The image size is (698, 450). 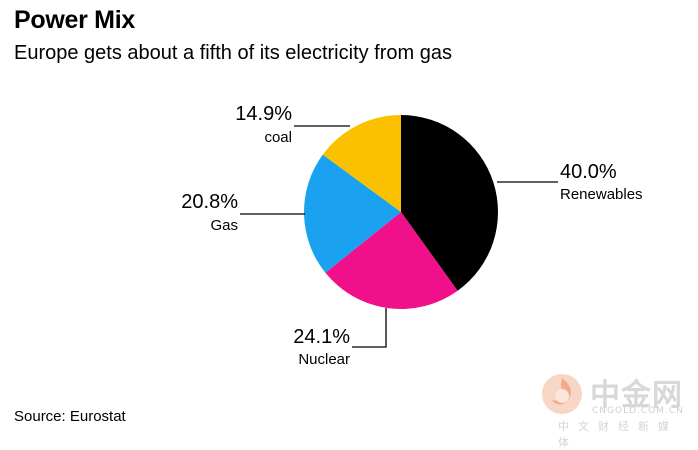 I want to click on data-label-renewables: 40.0%, so click(x=588, y=172).